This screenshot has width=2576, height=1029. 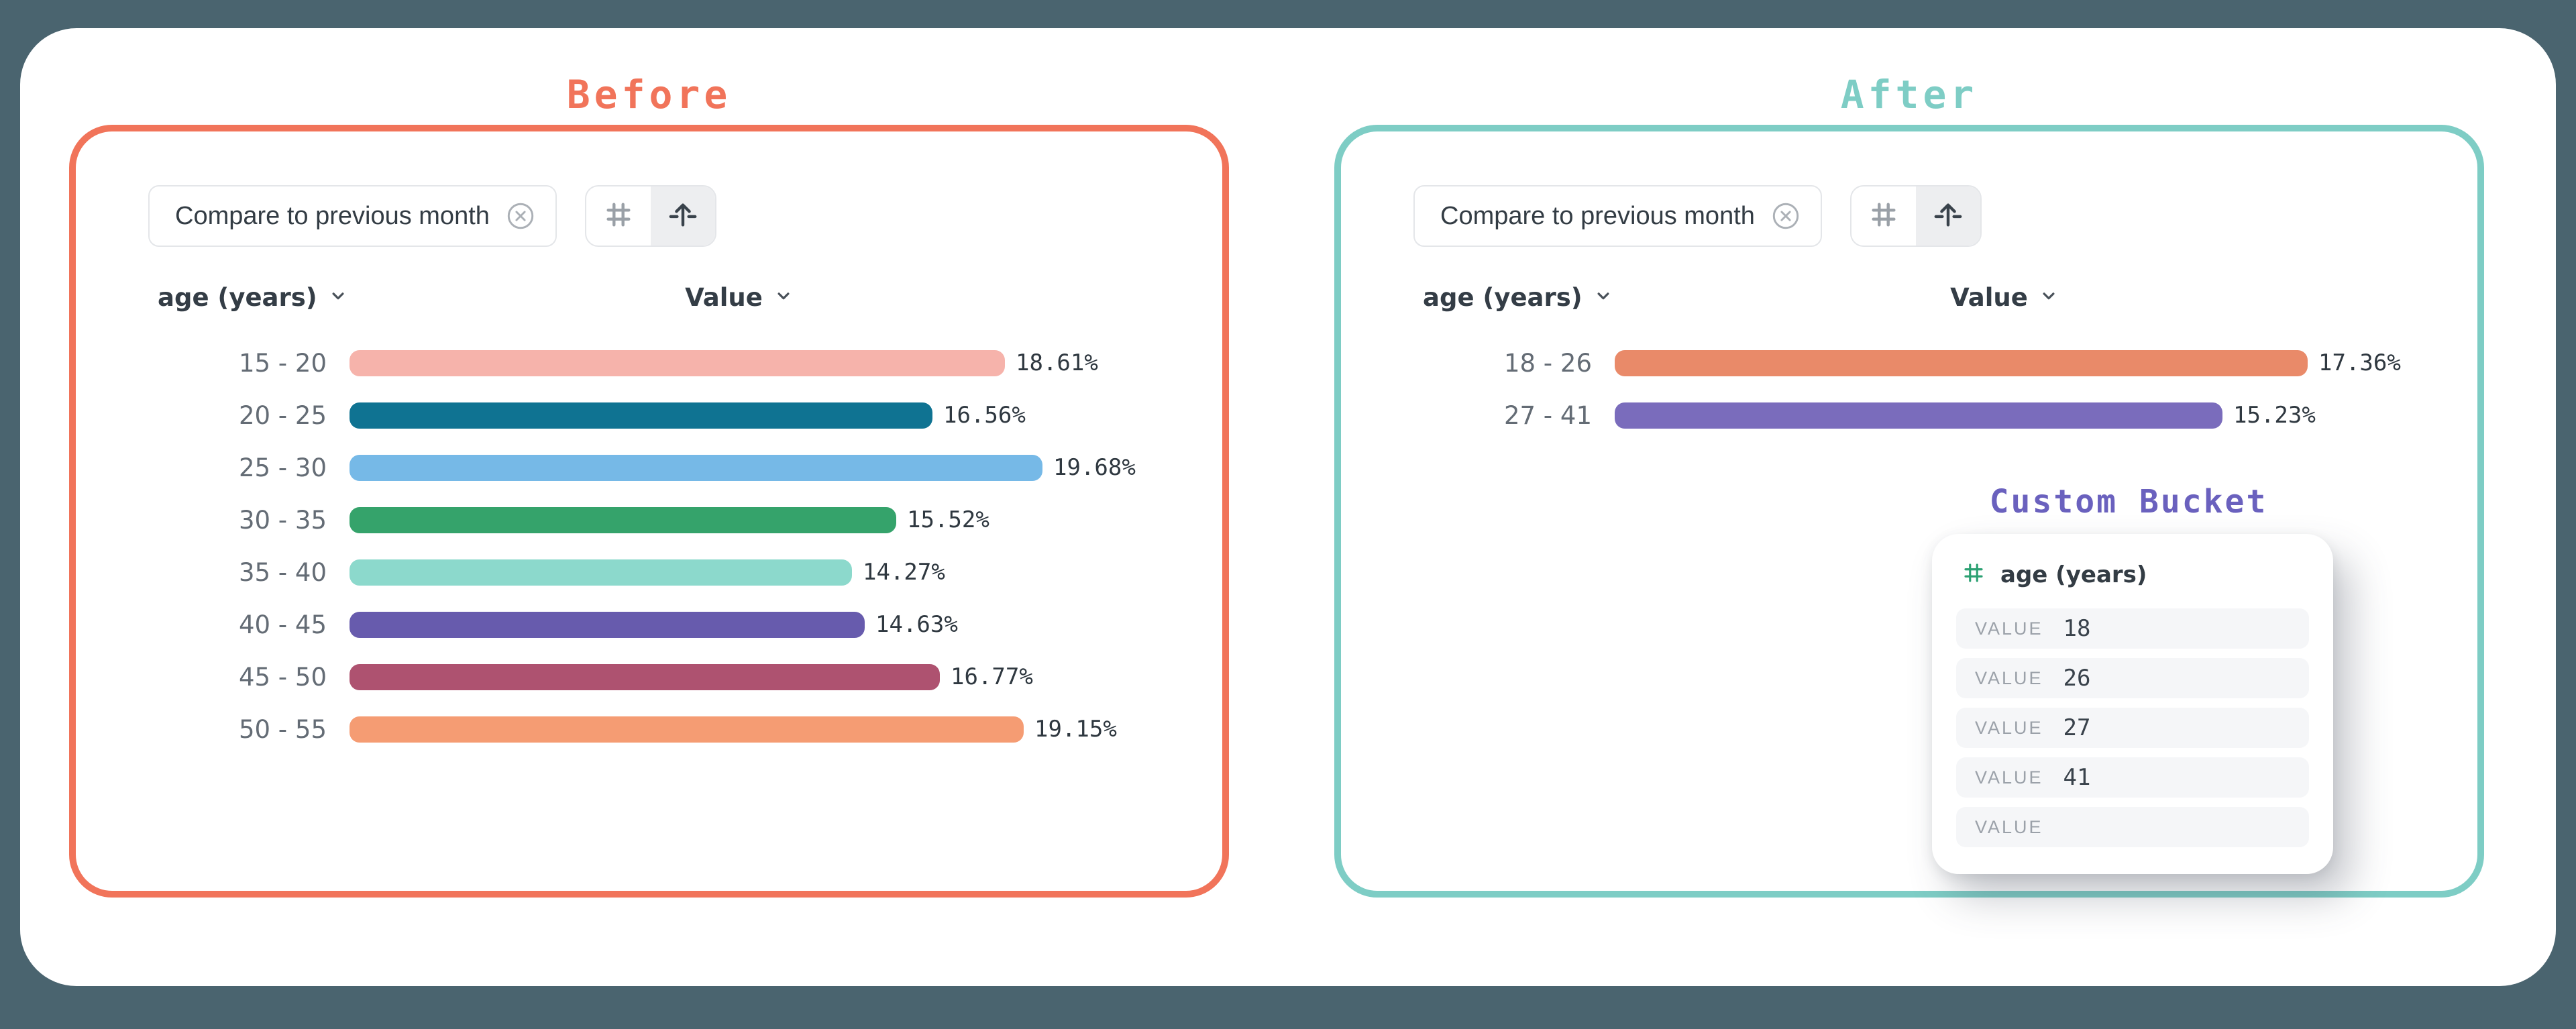 What do you see at coordinates (2073, 574) in the screenshot?
I see `bucket-property-label: age (years)` at bounding box center [2073, 574].